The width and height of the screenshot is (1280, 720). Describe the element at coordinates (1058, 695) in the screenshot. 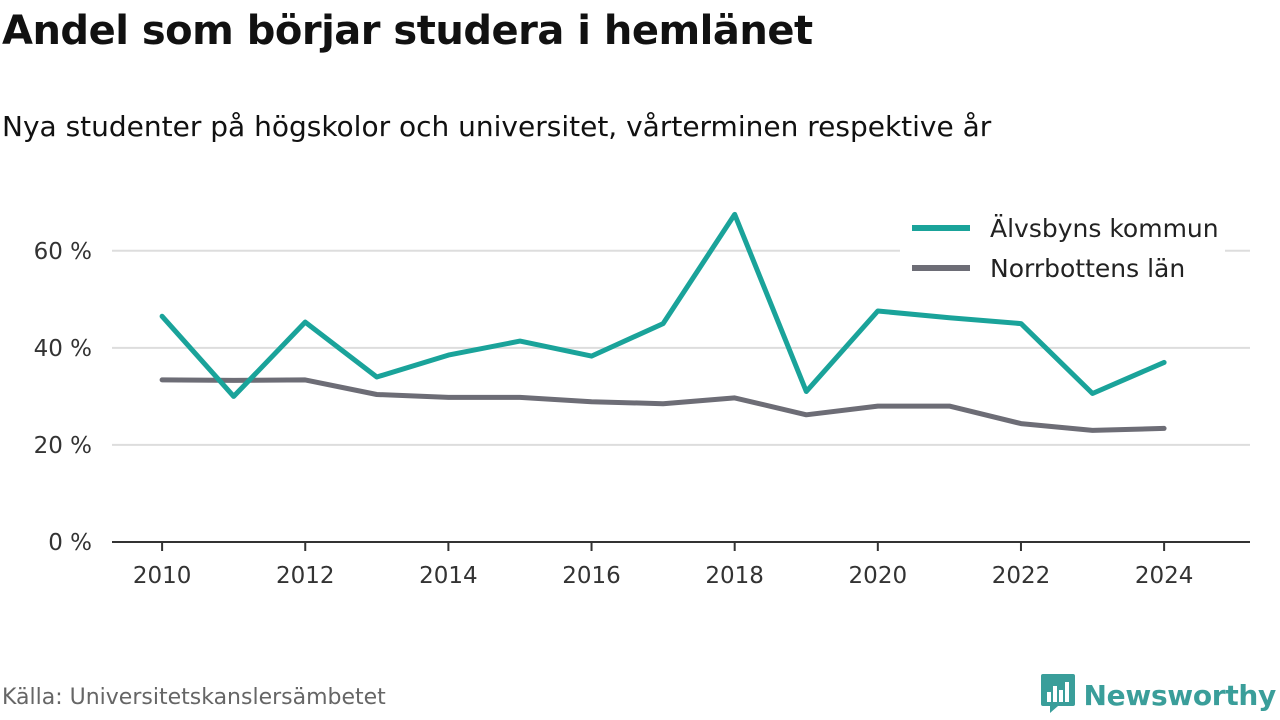

I see `bar-chart-speech-bubble-icon` at that location.